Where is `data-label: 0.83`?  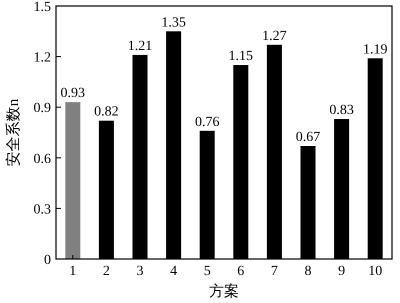 data-label: 0.83 is located at coordinates (341, 110).